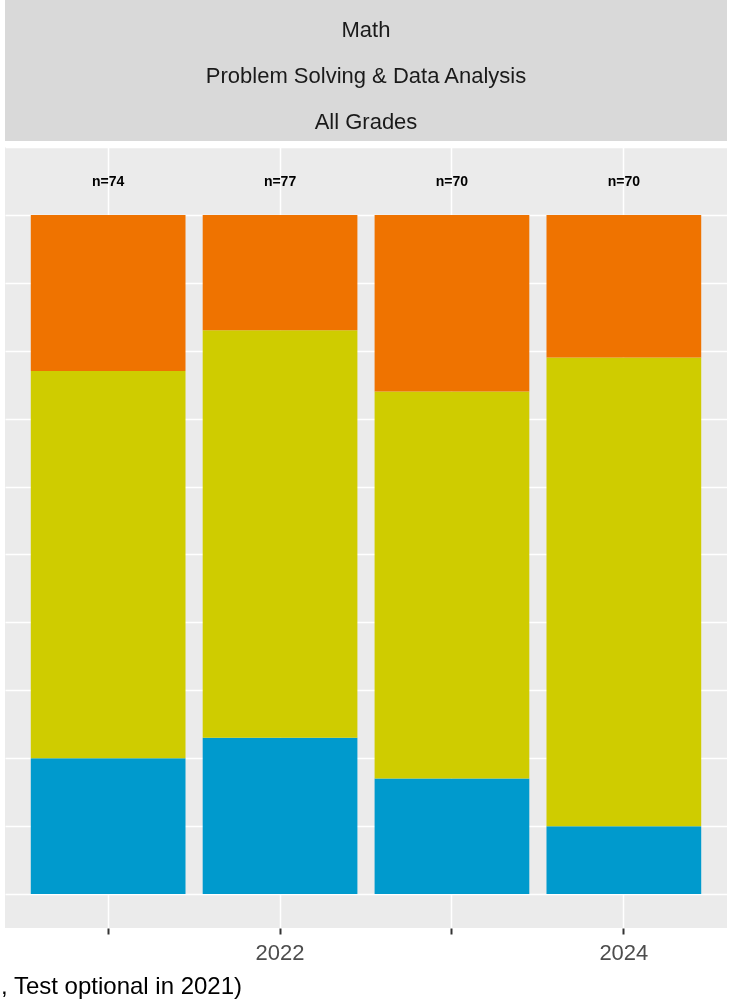 The height and width of the screenshot is (1004, 742). I want to click on chart-subtitle: Problem Solving & Data Analysis, so click(366, 76).